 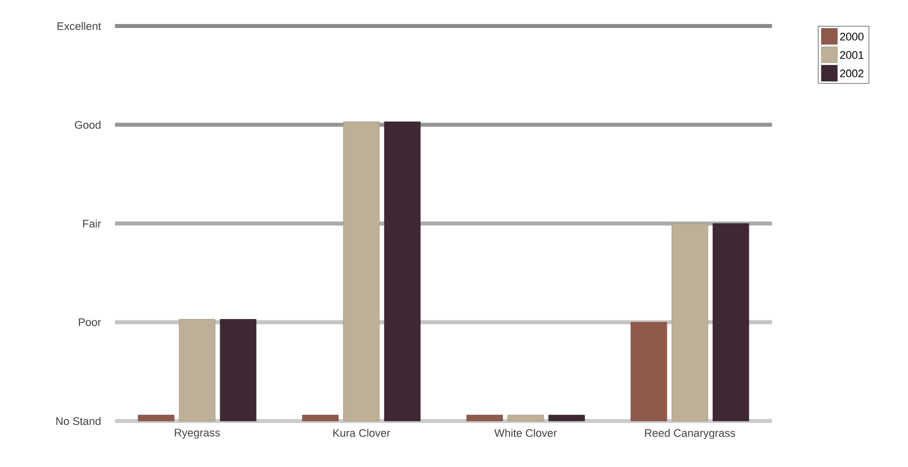 I want to click on legend-label: 2000, so click(x=852, y=36).